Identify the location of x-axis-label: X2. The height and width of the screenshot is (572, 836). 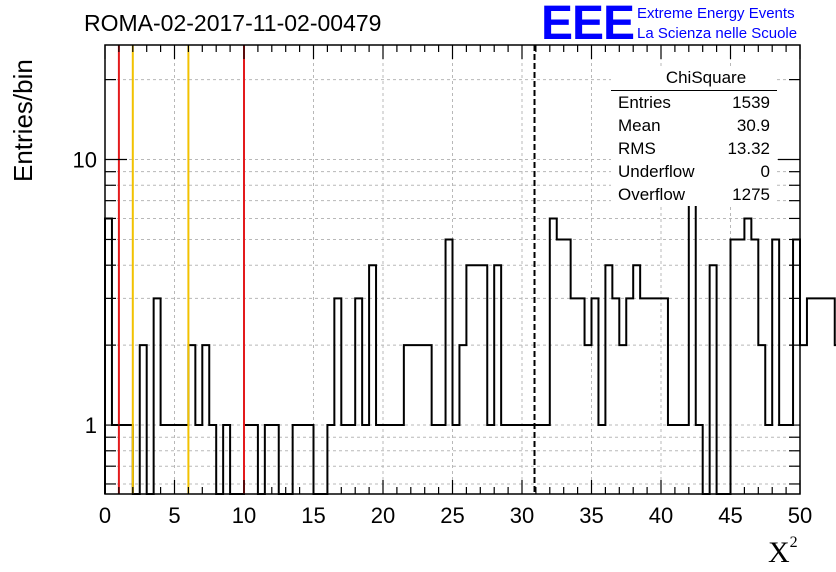
(783, 552).